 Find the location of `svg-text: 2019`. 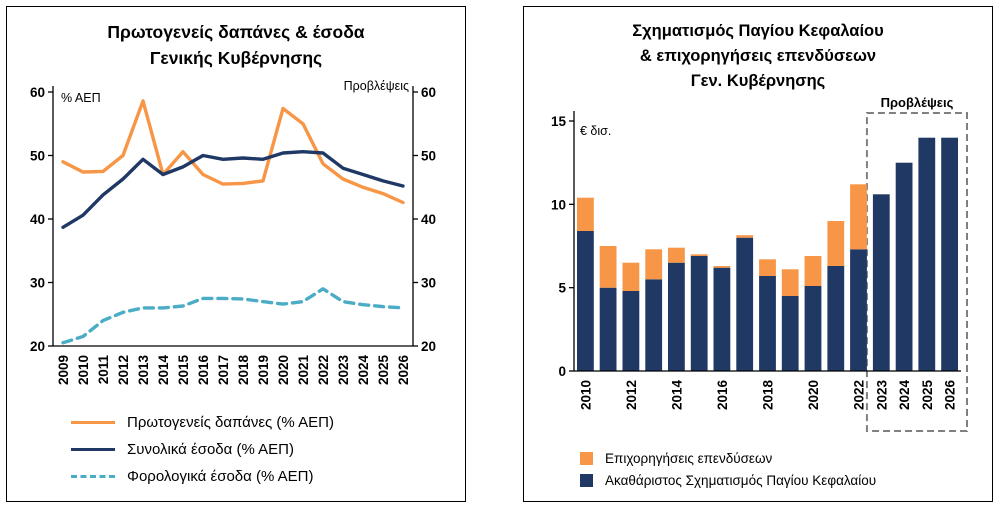

svg-text: 2019 is located at coordinates (263, 370).